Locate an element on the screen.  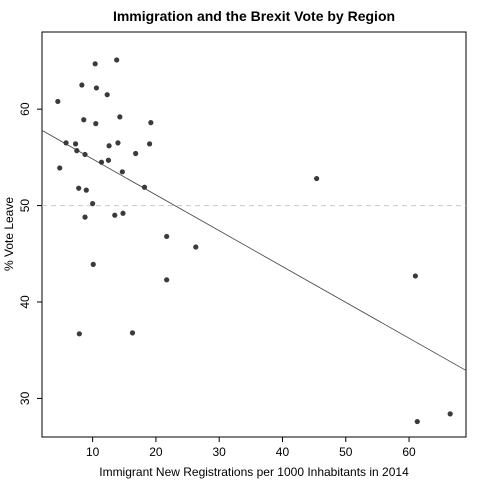
x-tick-label: 40 is located at coordinates (283, 452).